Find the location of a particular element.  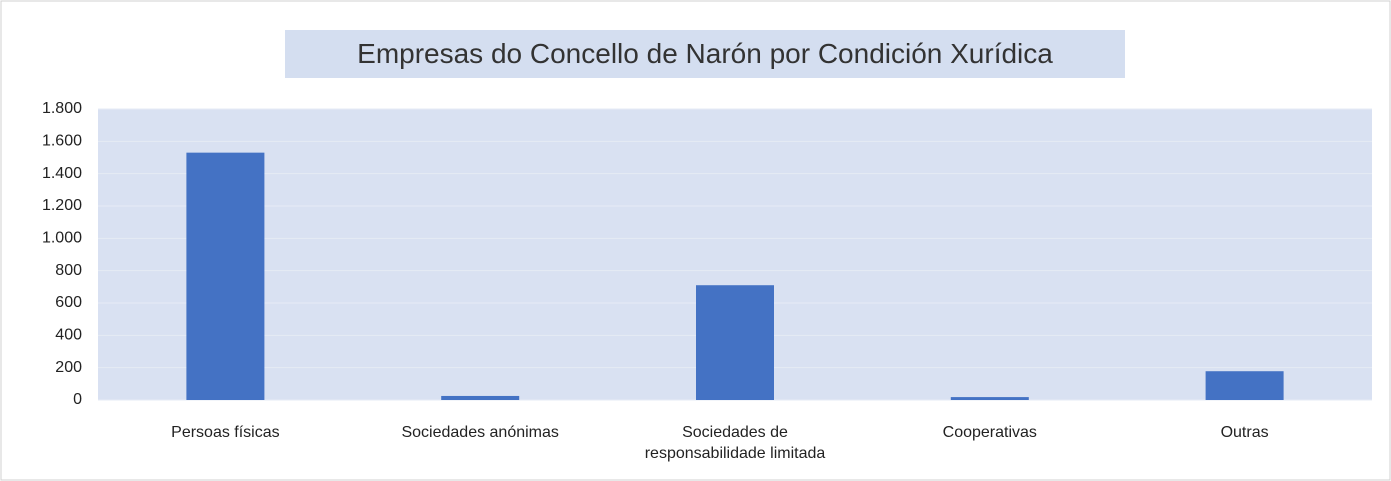

y-tick-label: 1.000 is located at coordinates (62, 238).